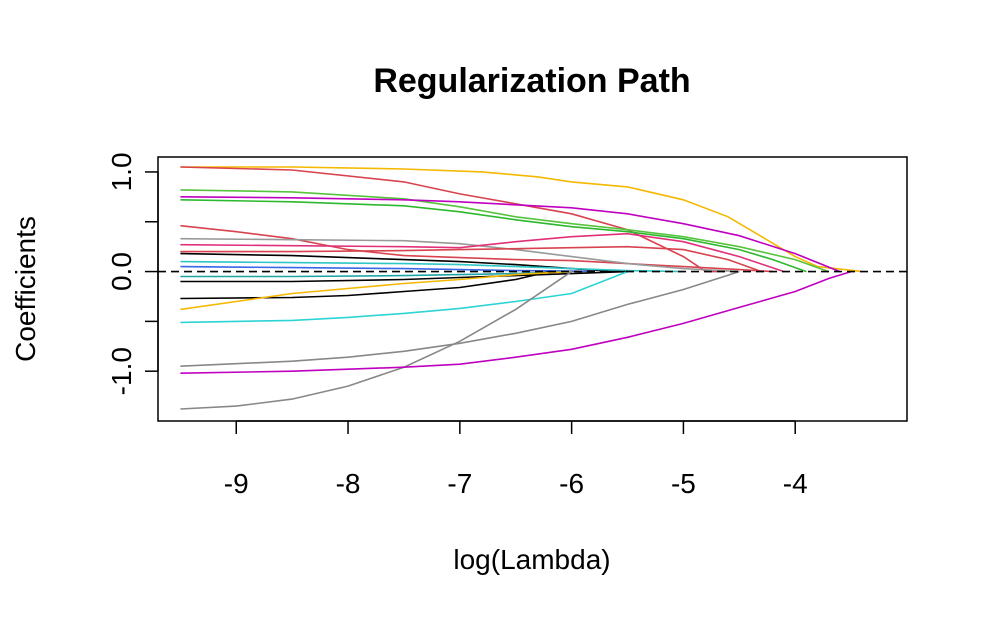  Describe the element at coordinates (571, 483) in the screenshot. I see `x-tick-label: -6` at that location.